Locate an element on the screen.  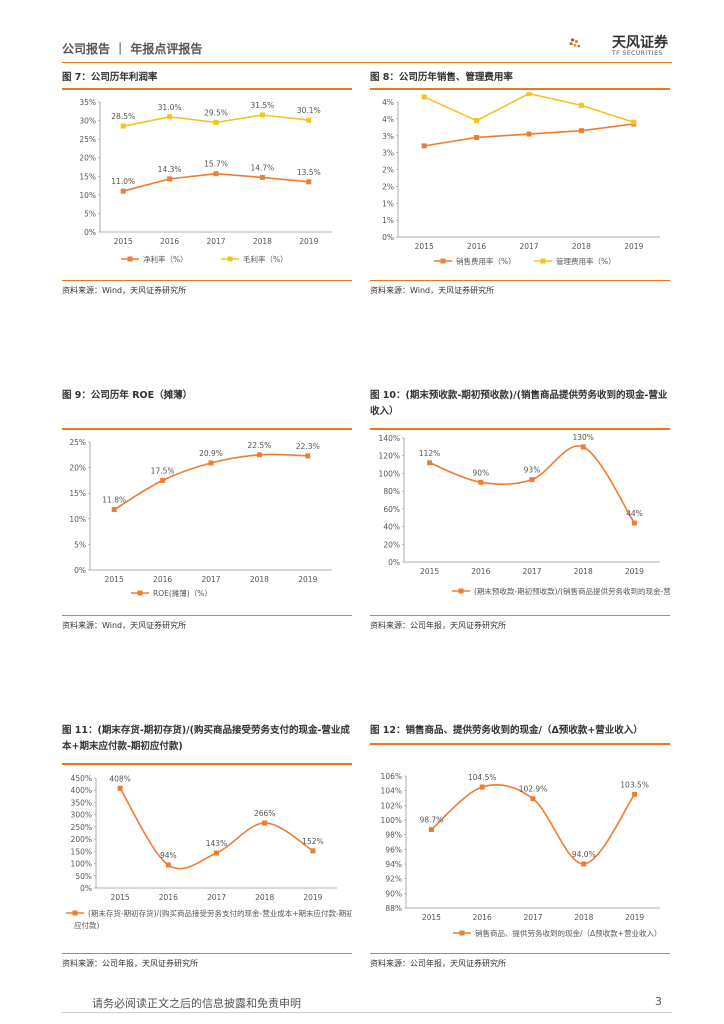
brand-logo-icon is located at coordinates (574, 43).